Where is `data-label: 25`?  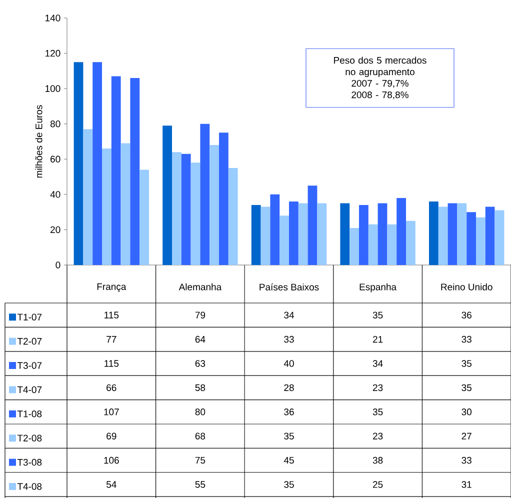 data-label: 25 is located at coordinates (377, 484).